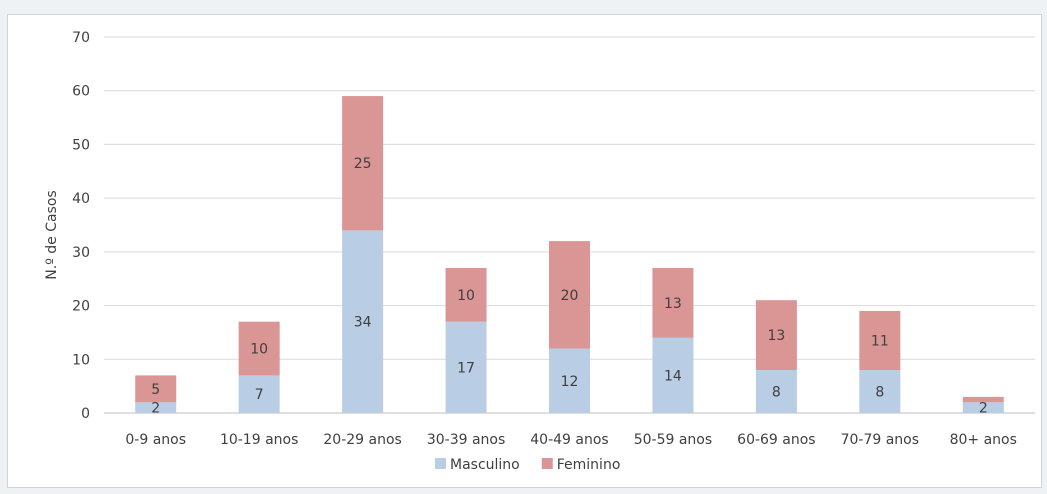  Describe the element at coordinates (85, 414) in the screenshot. I see `y-tick-label: 0` at that location.